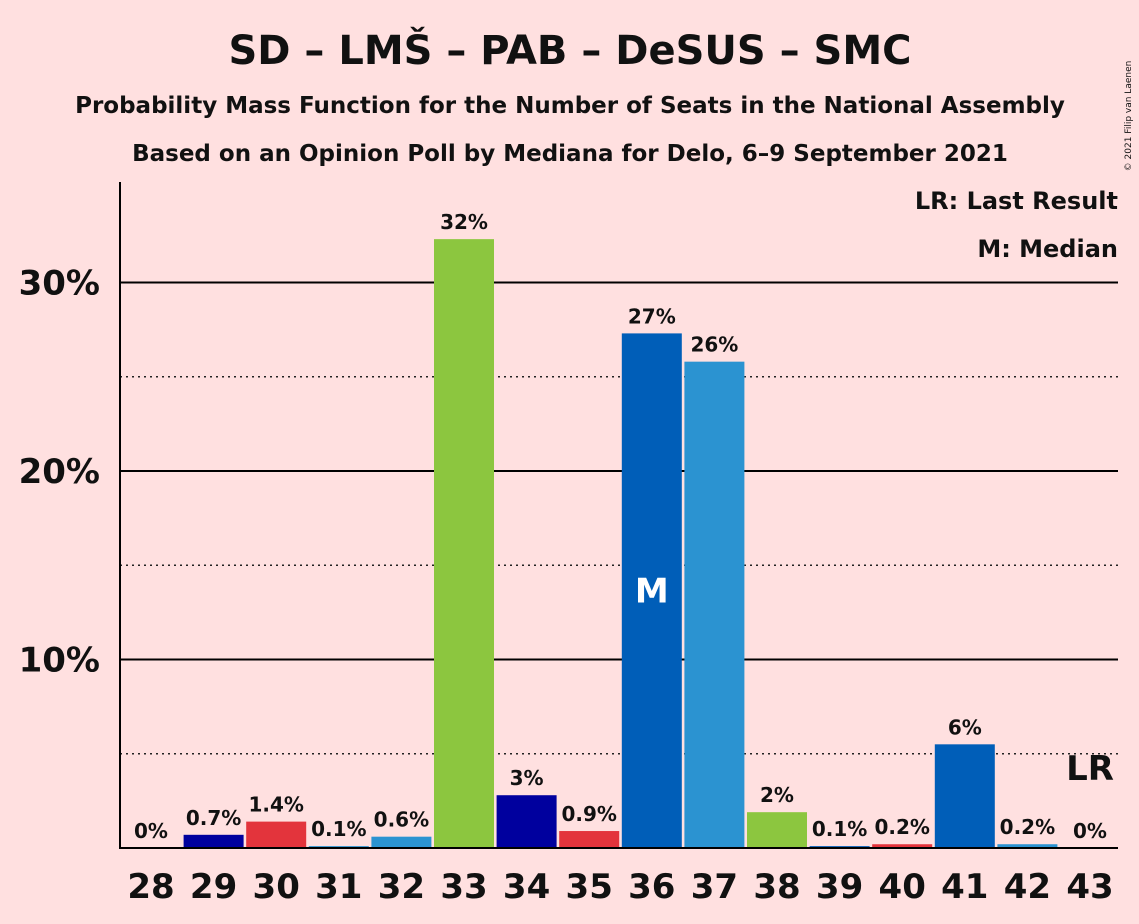 This screenshot has height=924, width=1139. What do you see at coordinates (652, 316) in the screenshot?
I see `value-label: 27%` at bounding box center [652, 316].